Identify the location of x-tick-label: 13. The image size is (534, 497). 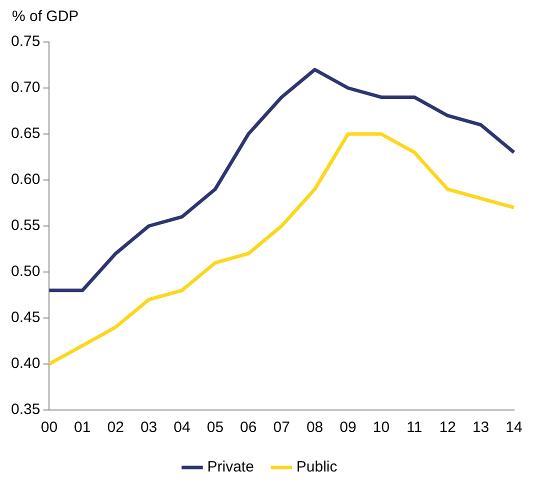
(481, 427).